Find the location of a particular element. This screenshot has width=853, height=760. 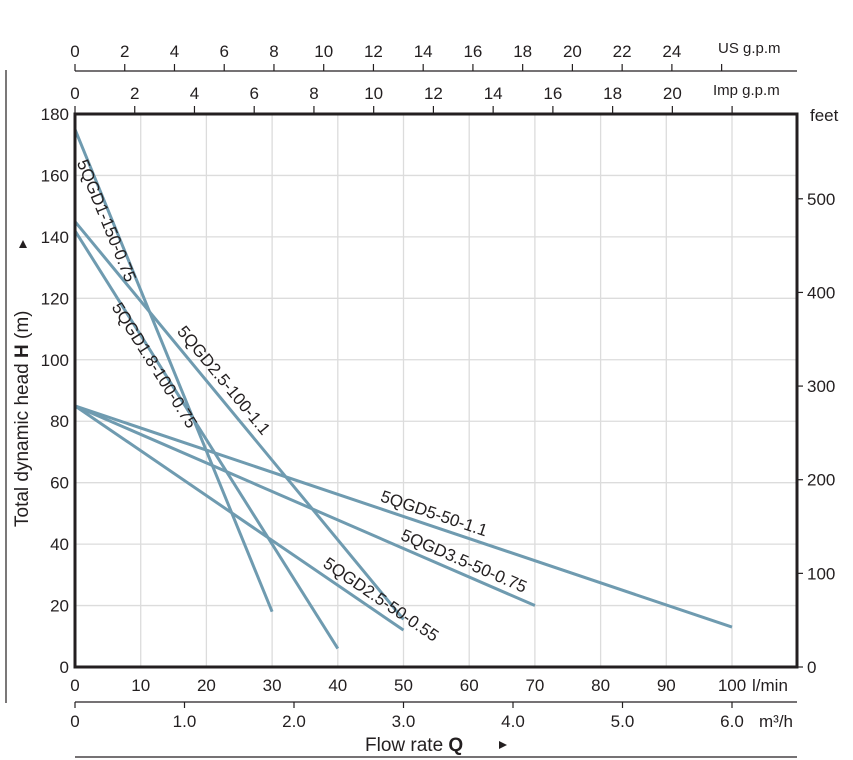

y-axis-title: Total dynamic head H (m) is located at coordinates (22, 419).